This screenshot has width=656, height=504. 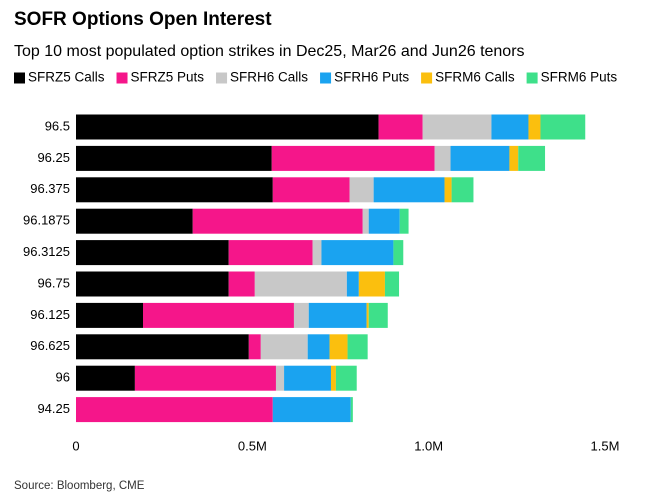 I want to click on y-tick-label: 96.625, so click(x=50, y=345).